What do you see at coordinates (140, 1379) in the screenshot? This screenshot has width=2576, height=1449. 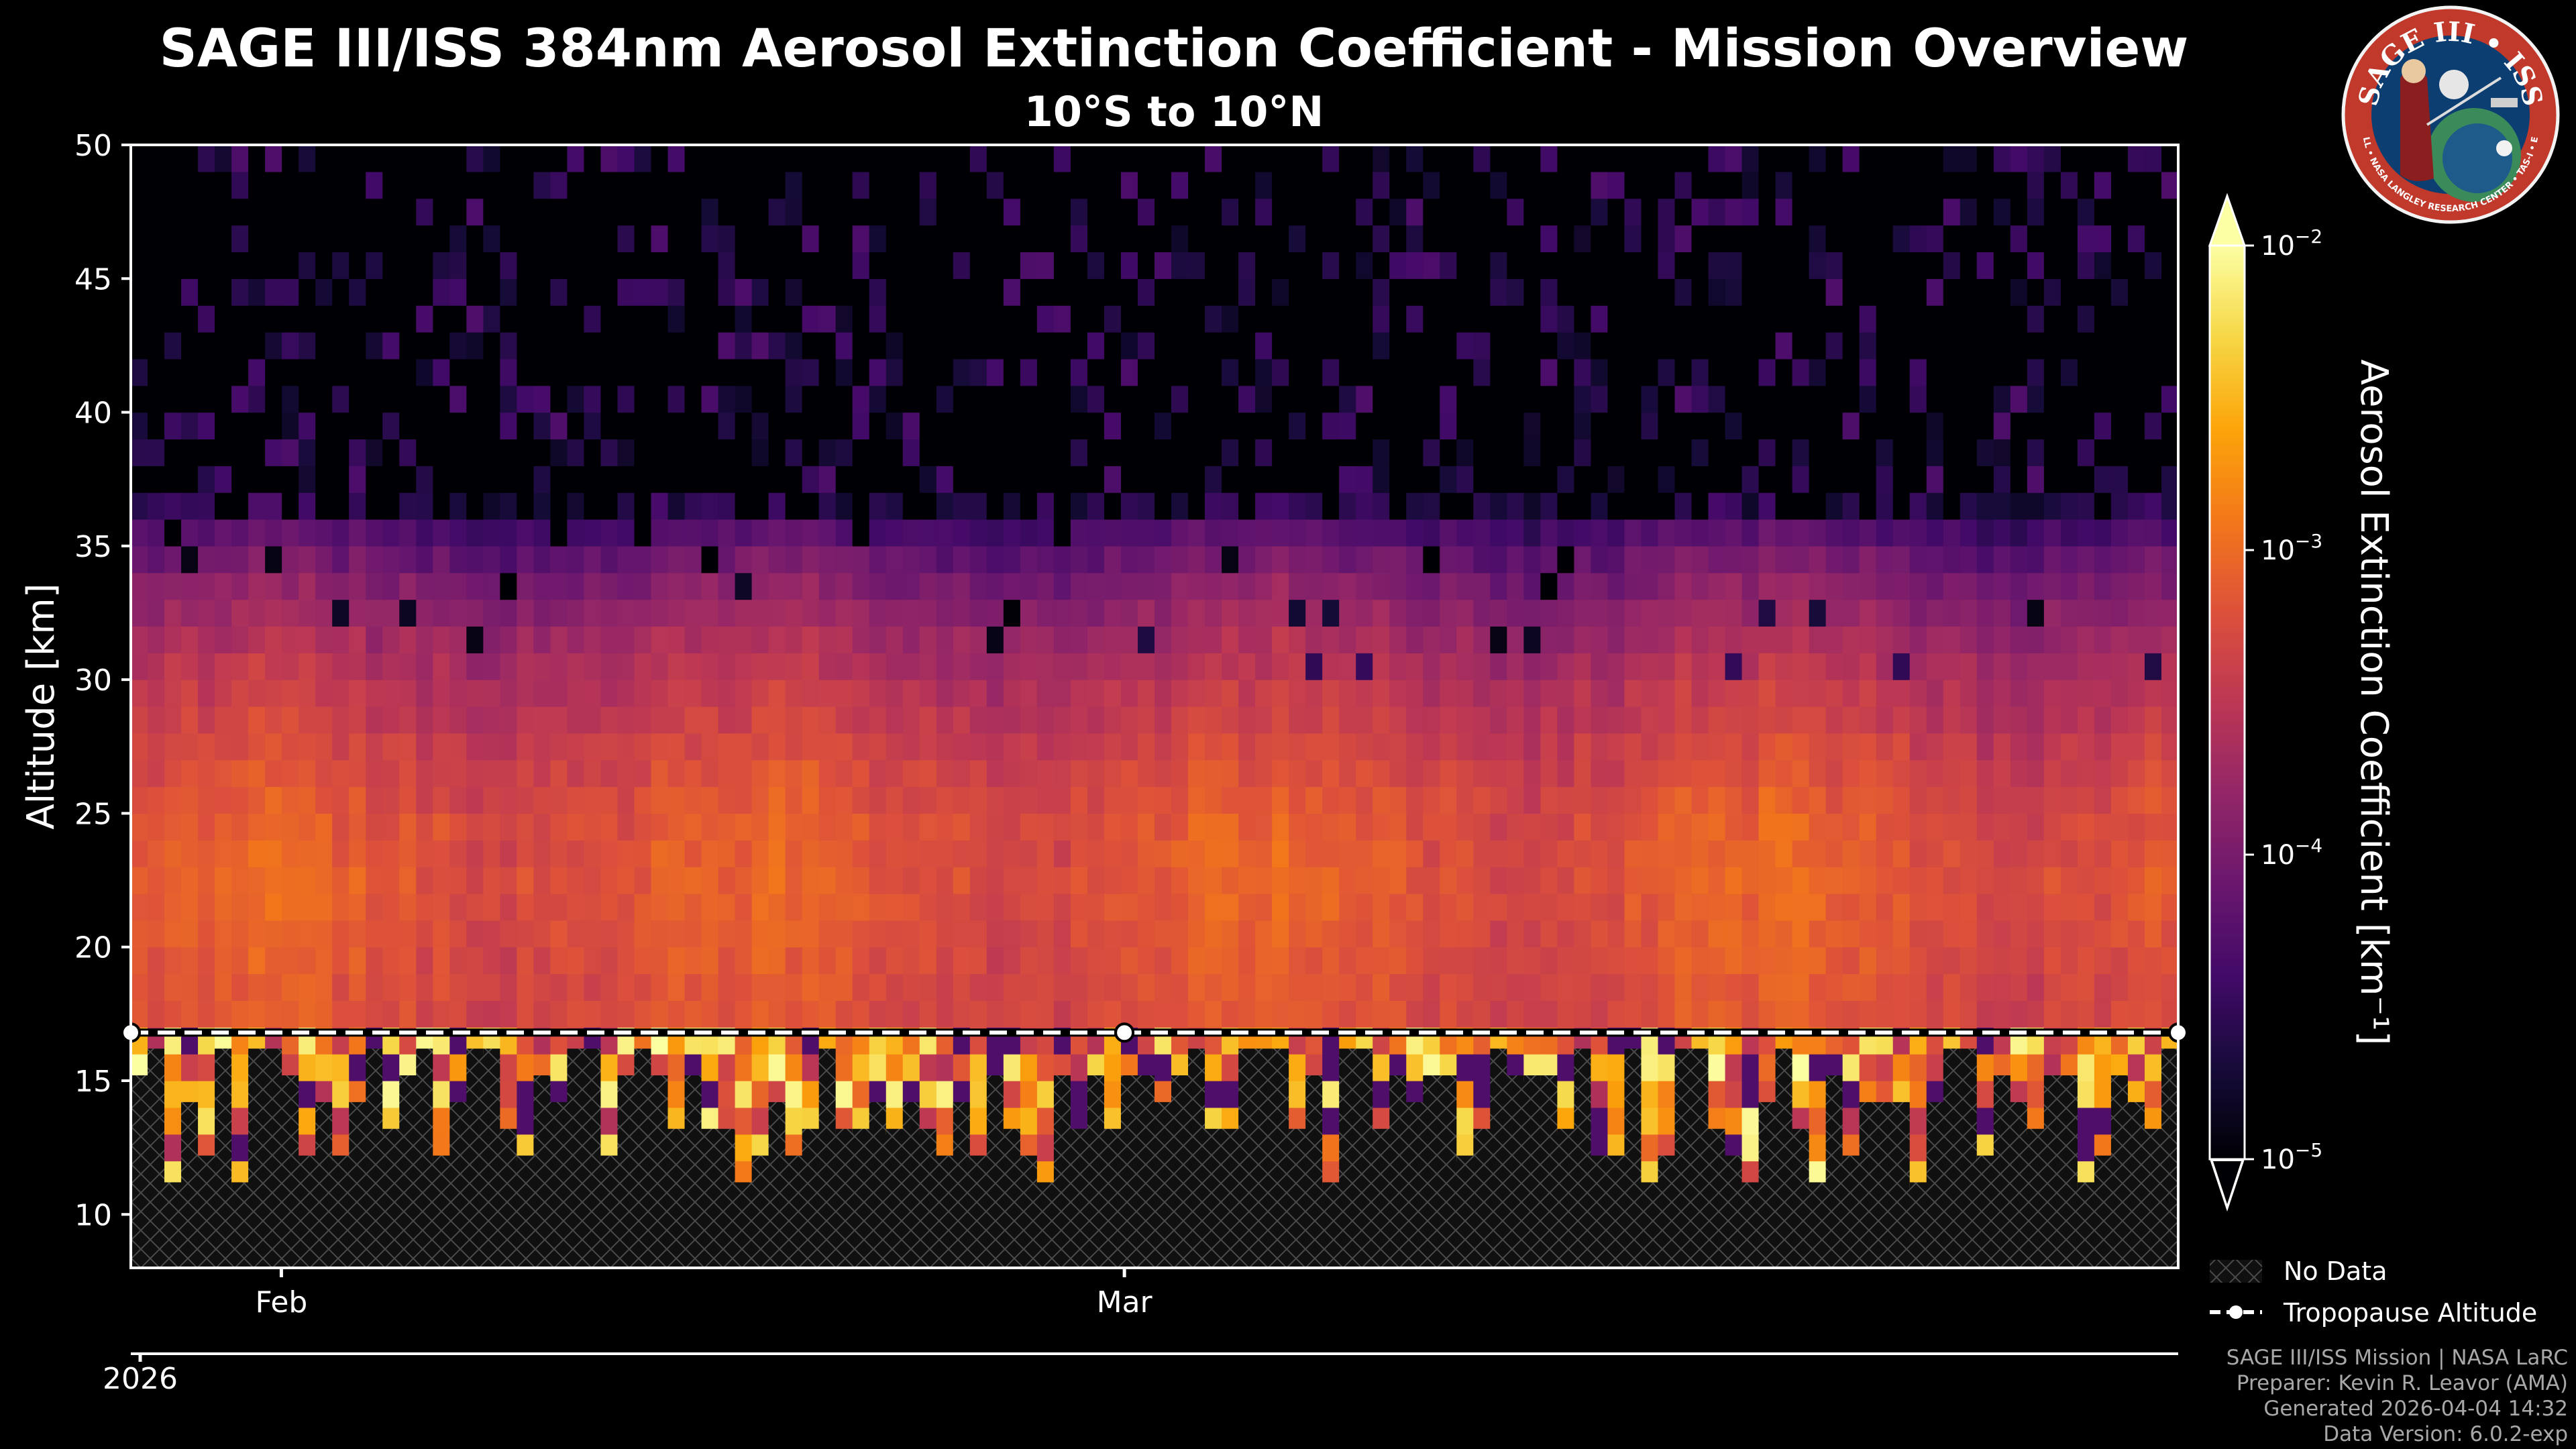 I see `year-tick-label: 2026` at bounding box center [140, 1379].